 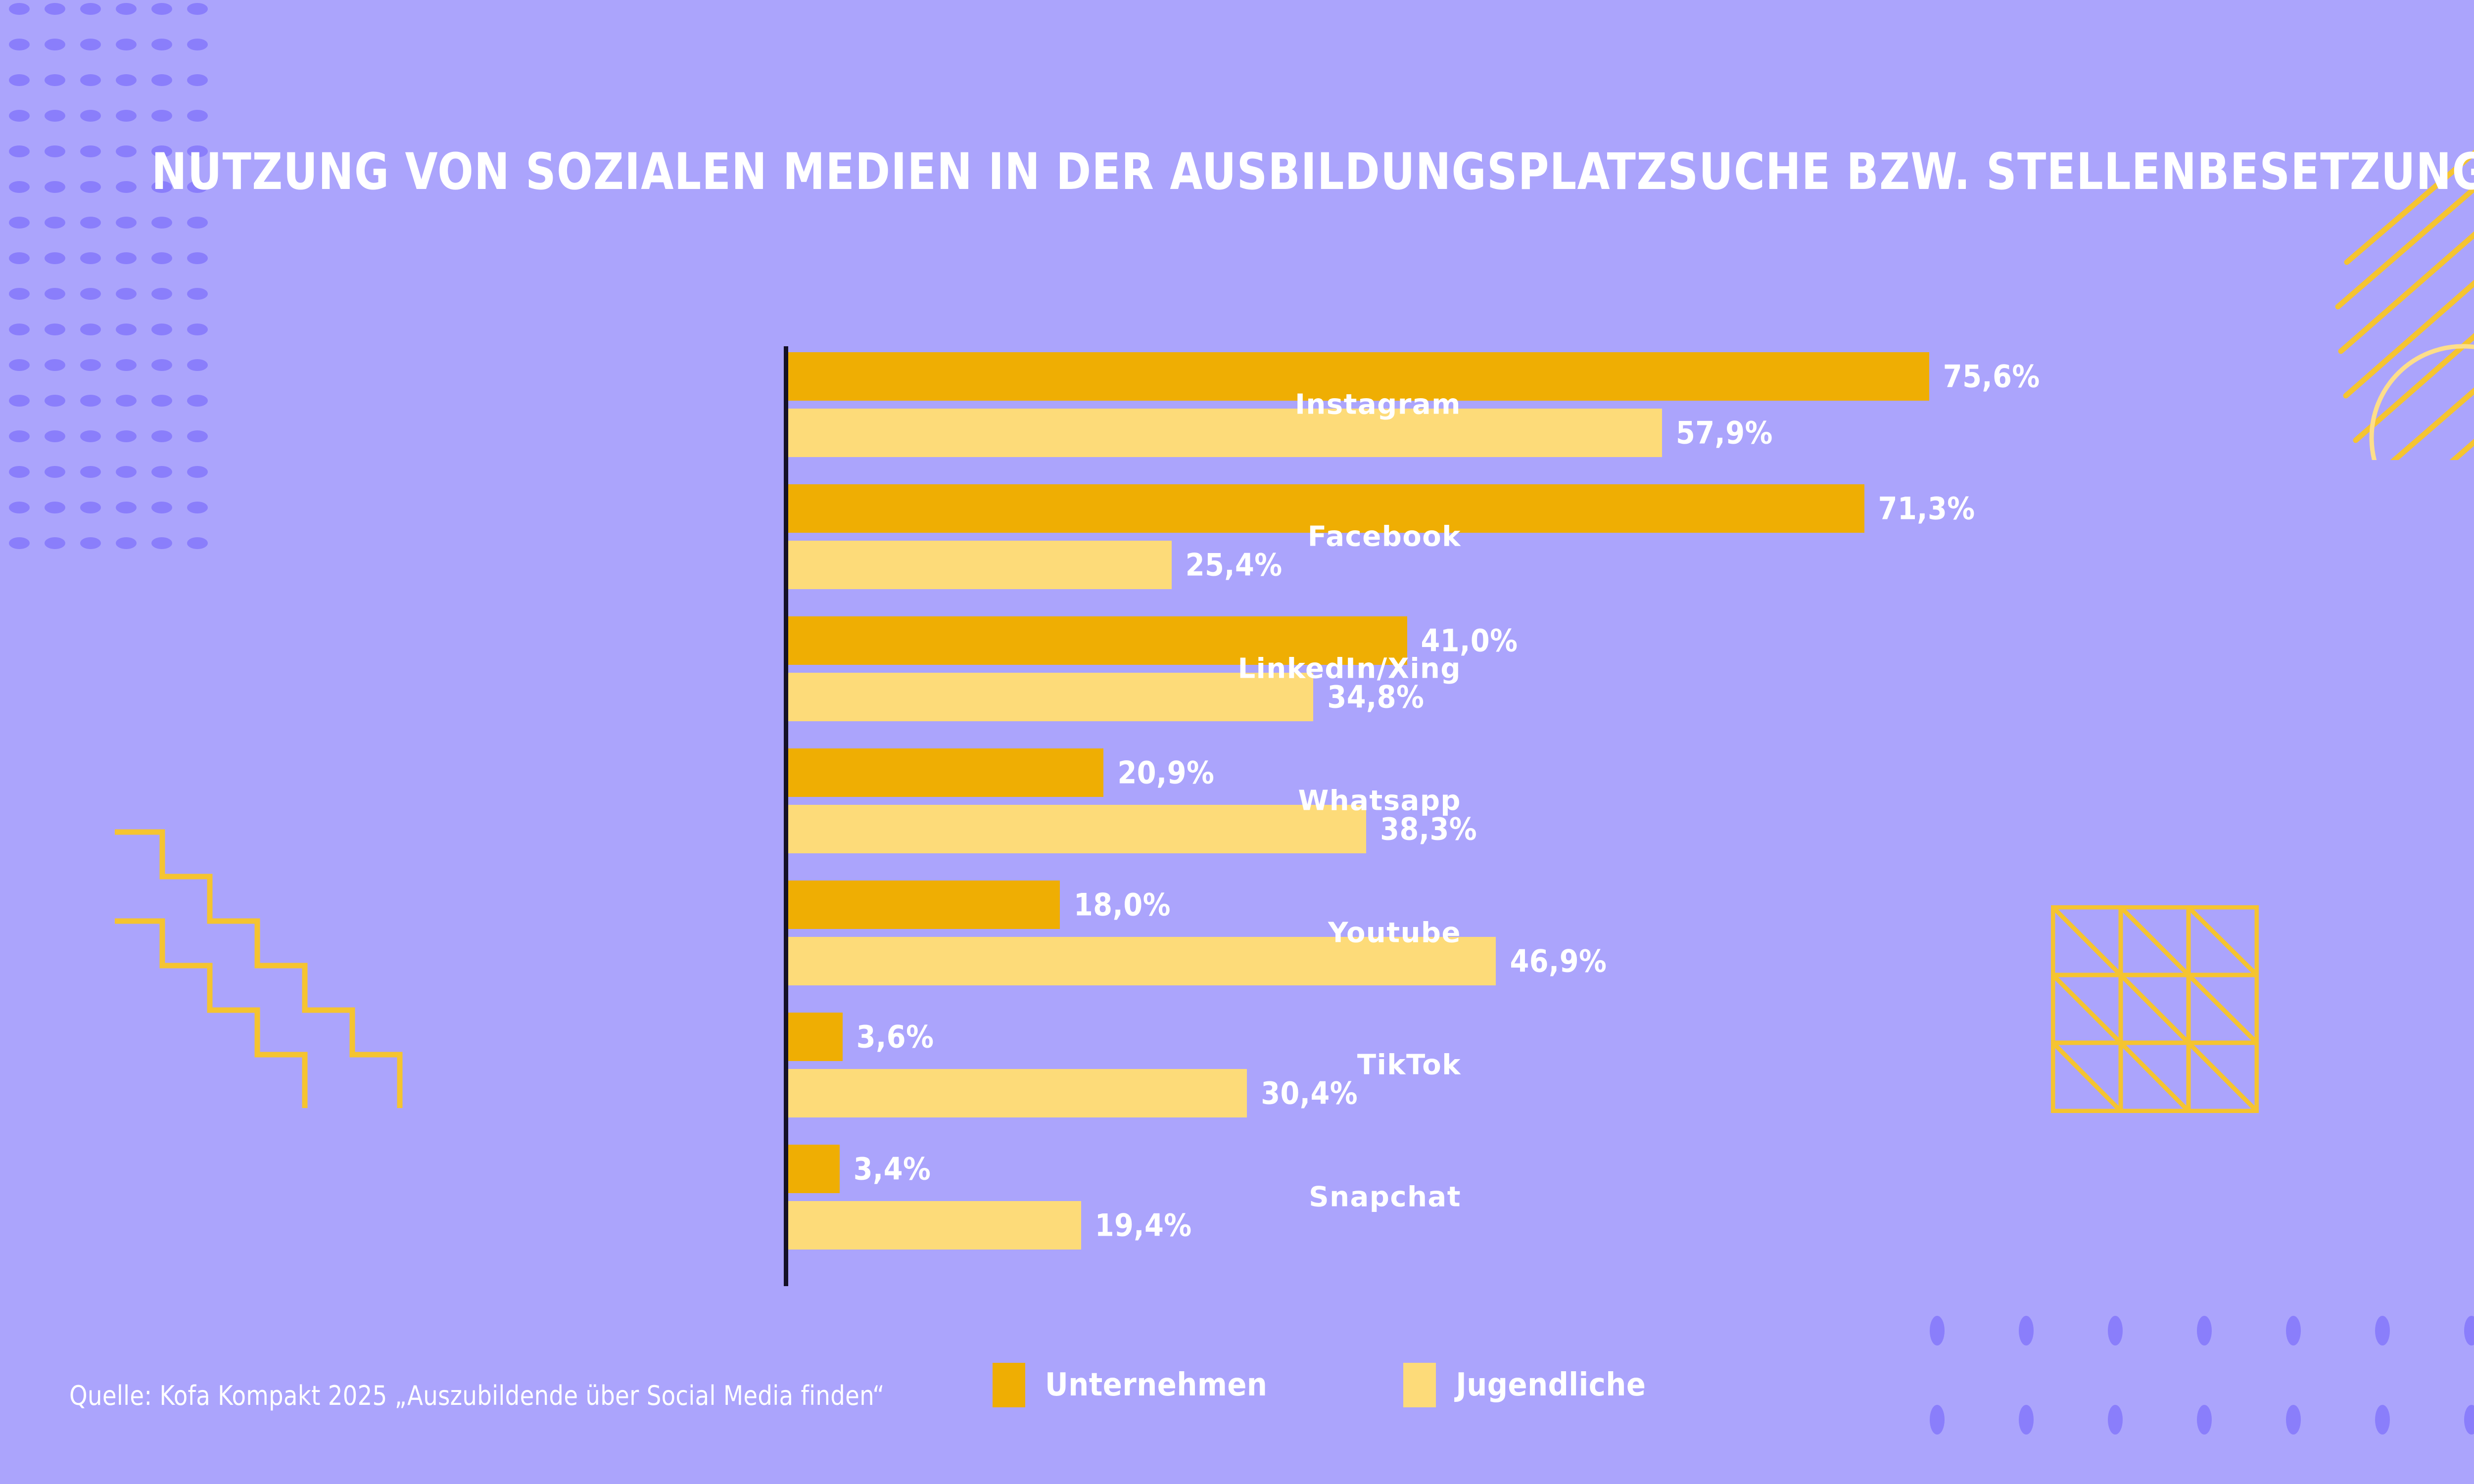 What do you see at coordinates (1927, 508) in the screenshot?
I see `bar-value-label: 71,3%` at bounding box center [1927, 508].